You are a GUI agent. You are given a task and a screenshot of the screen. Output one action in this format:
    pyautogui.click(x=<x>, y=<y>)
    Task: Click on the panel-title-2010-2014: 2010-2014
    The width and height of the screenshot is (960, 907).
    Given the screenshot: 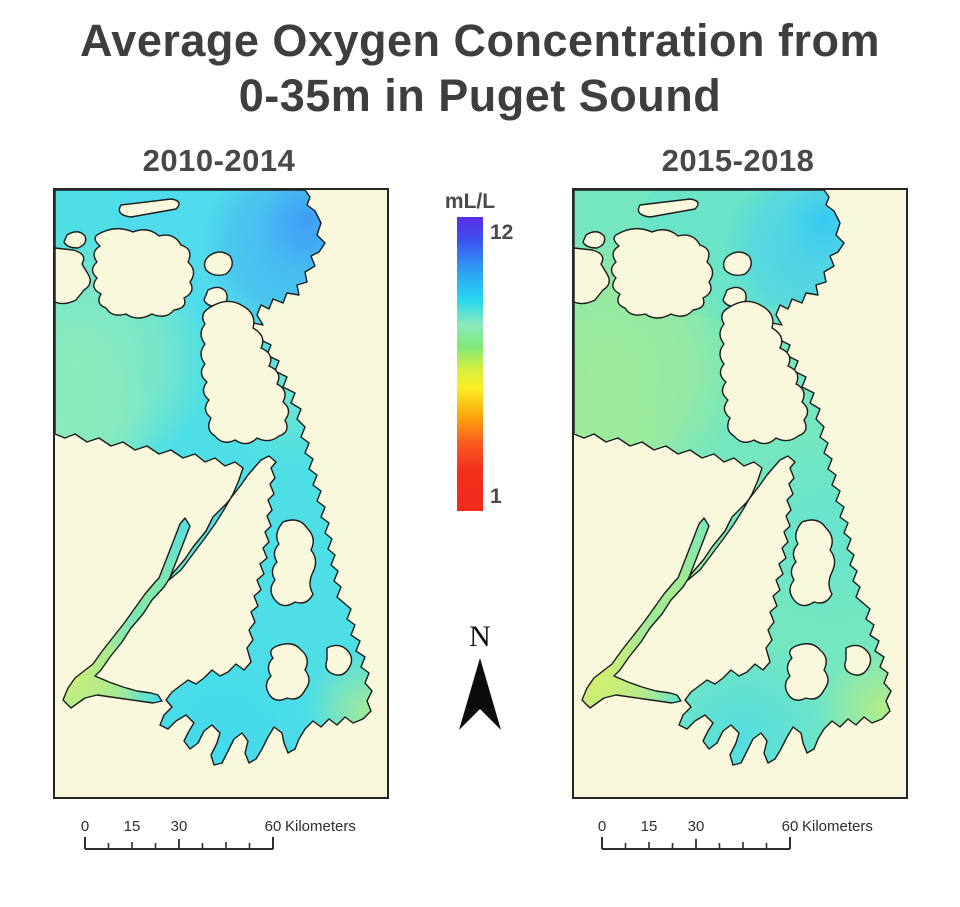 What is the action you would take?
    pyautogui.click(x=219, y=160)
    